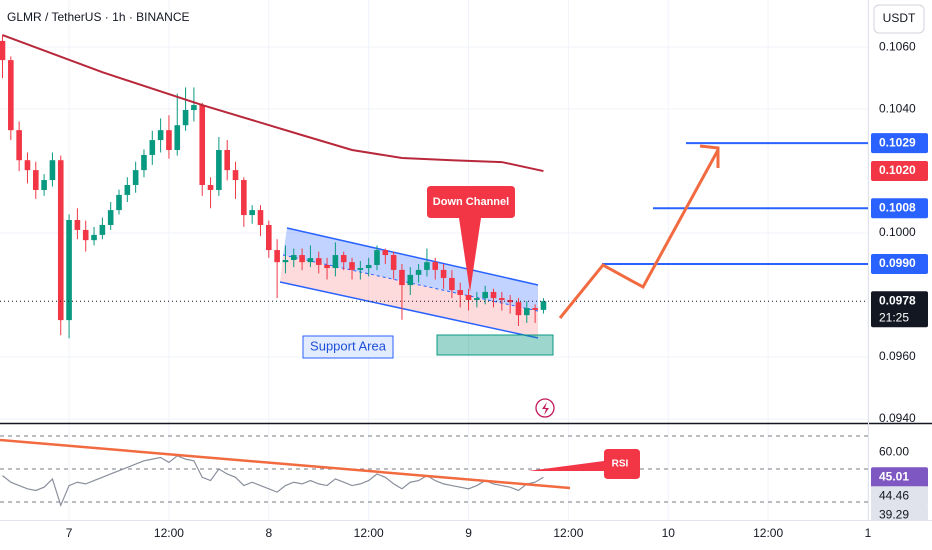 Image resolution: width=932 pixels, height=550 pixels. I want to click on time-axis-bg, so click(466, 535).